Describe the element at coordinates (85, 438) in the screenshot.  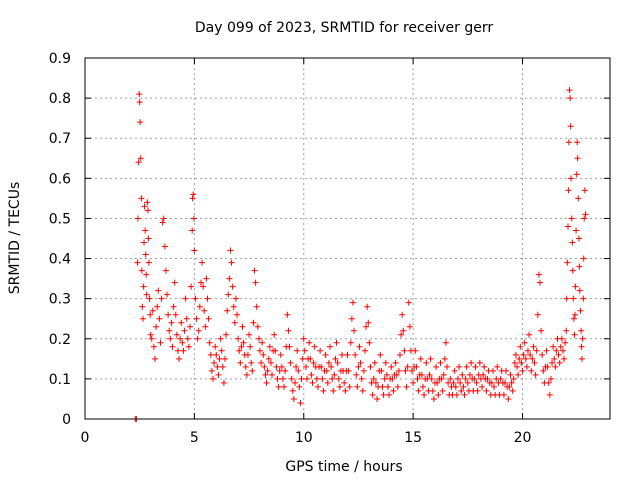
I see `x-tick-label: 0` at that location.